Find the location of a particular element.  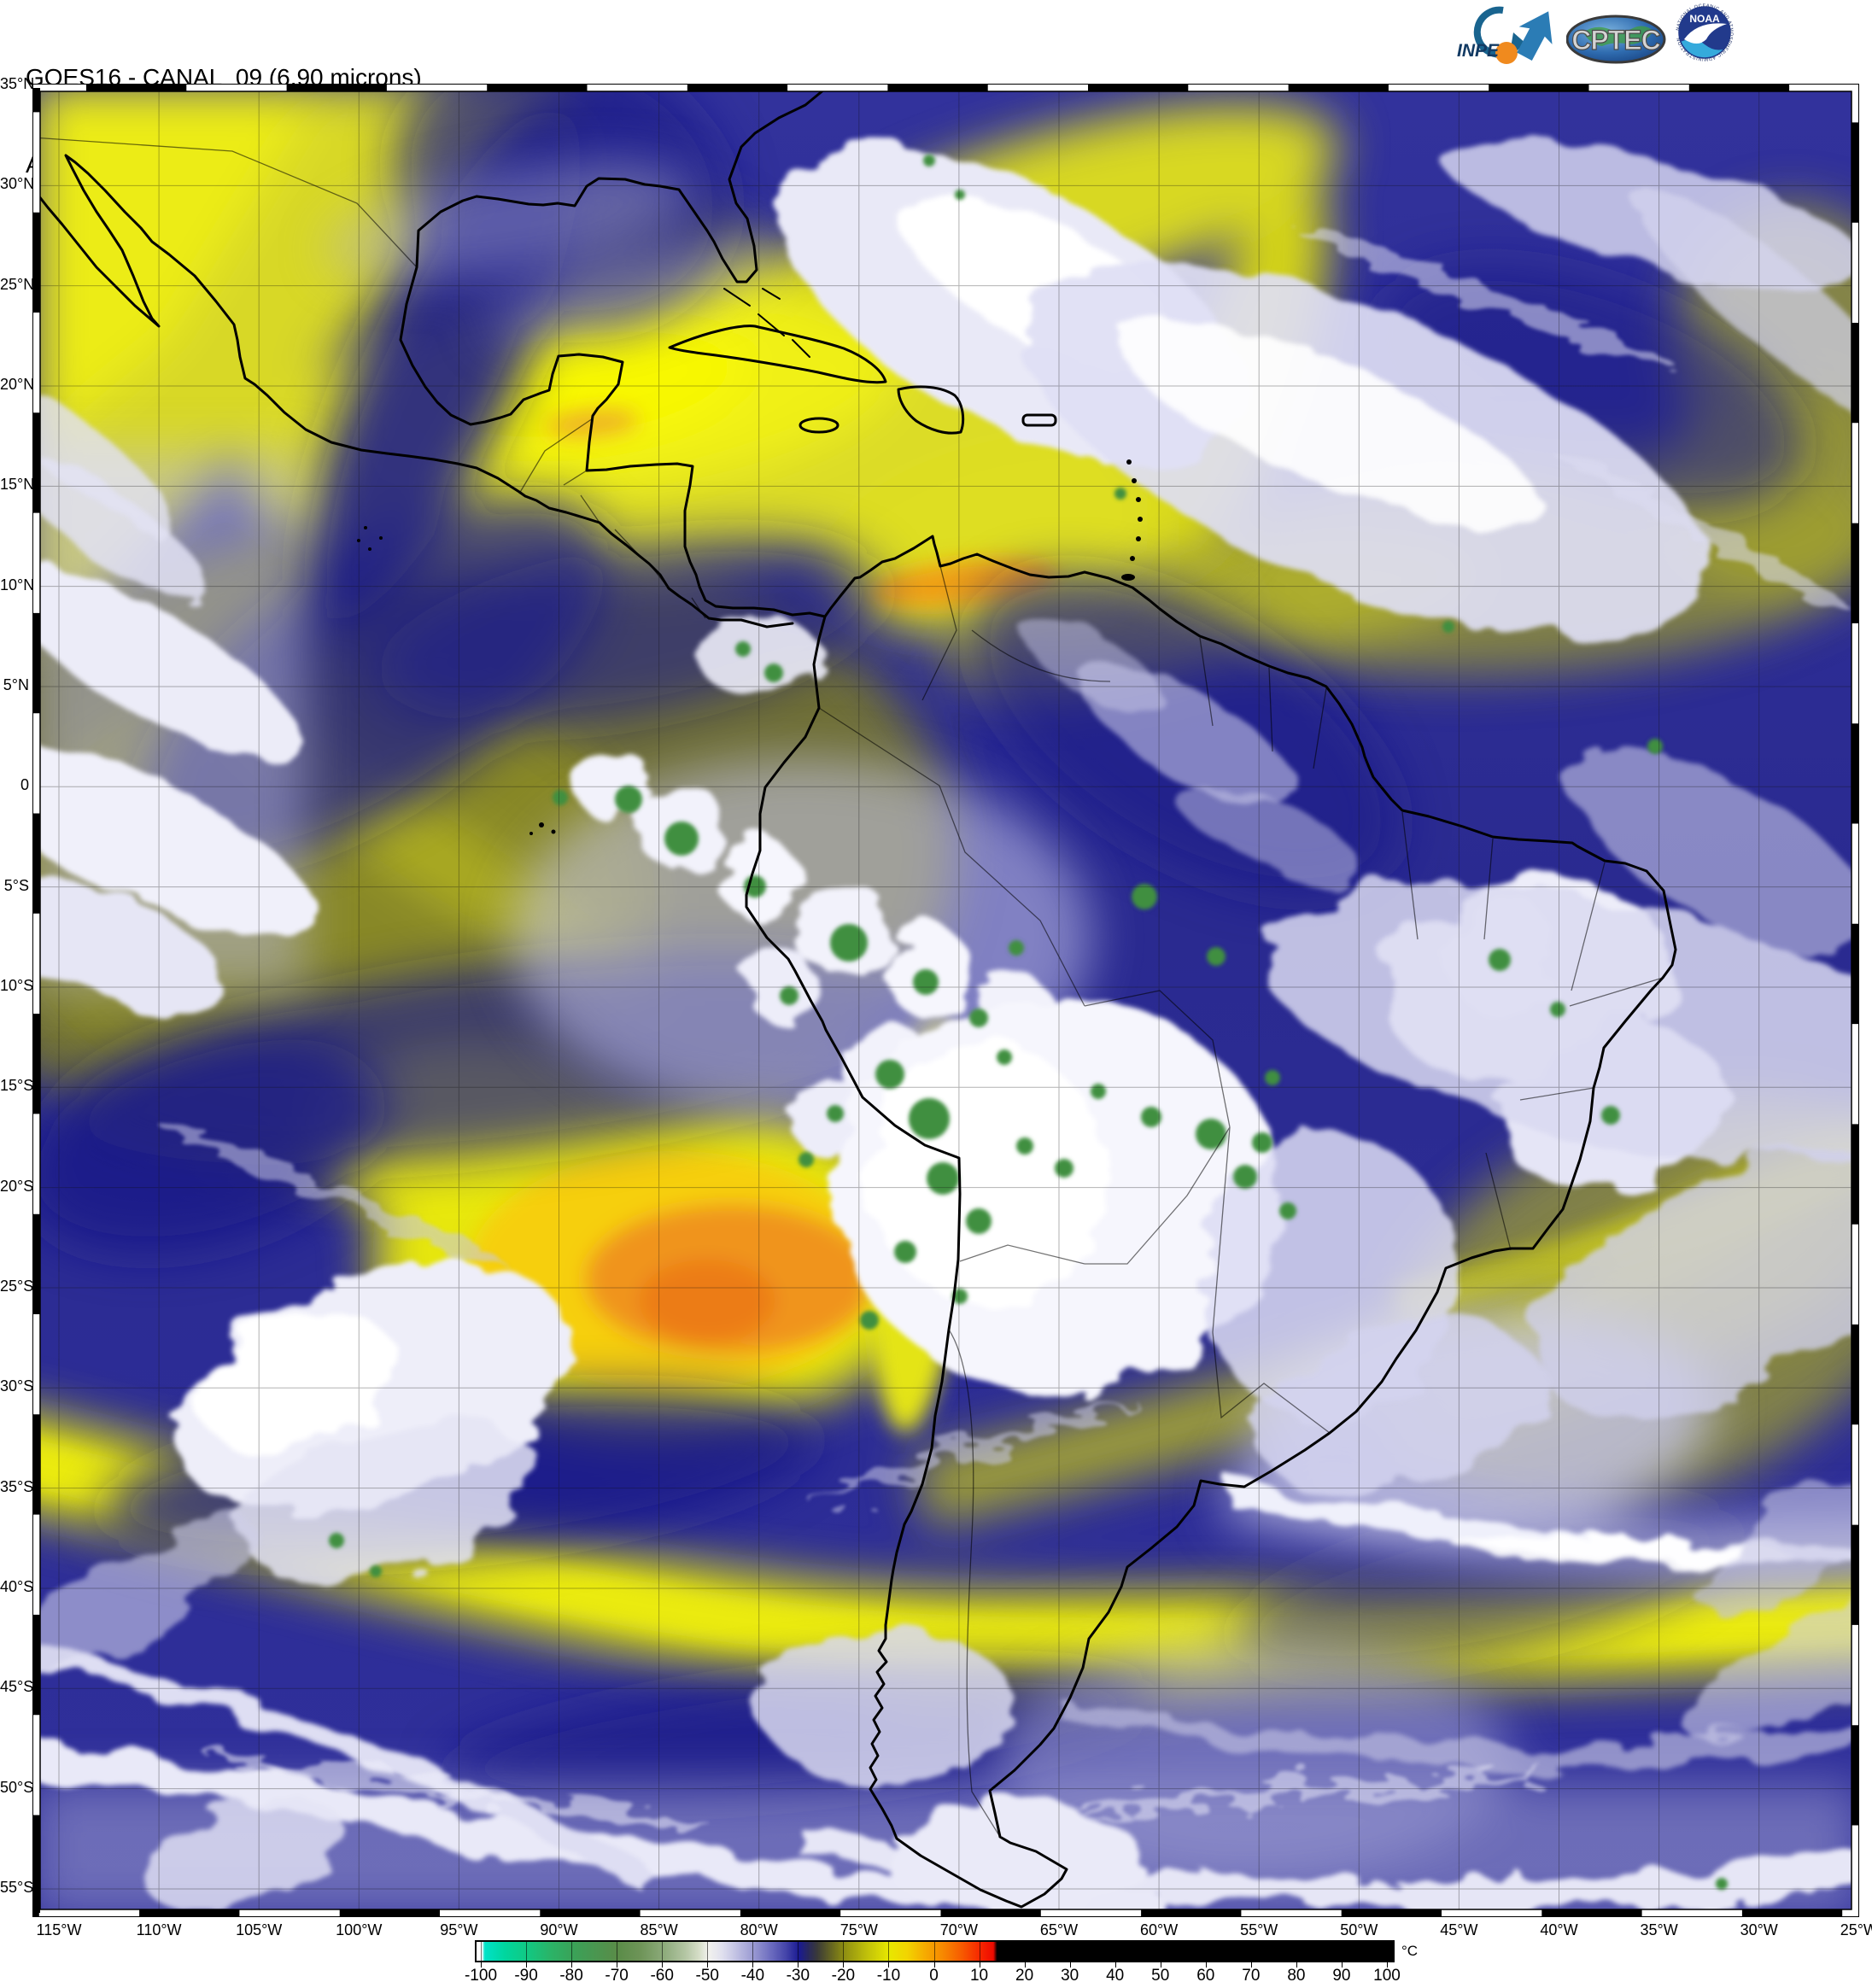

lon-tick-label: 90°W is located at coordinates (559, 1929).